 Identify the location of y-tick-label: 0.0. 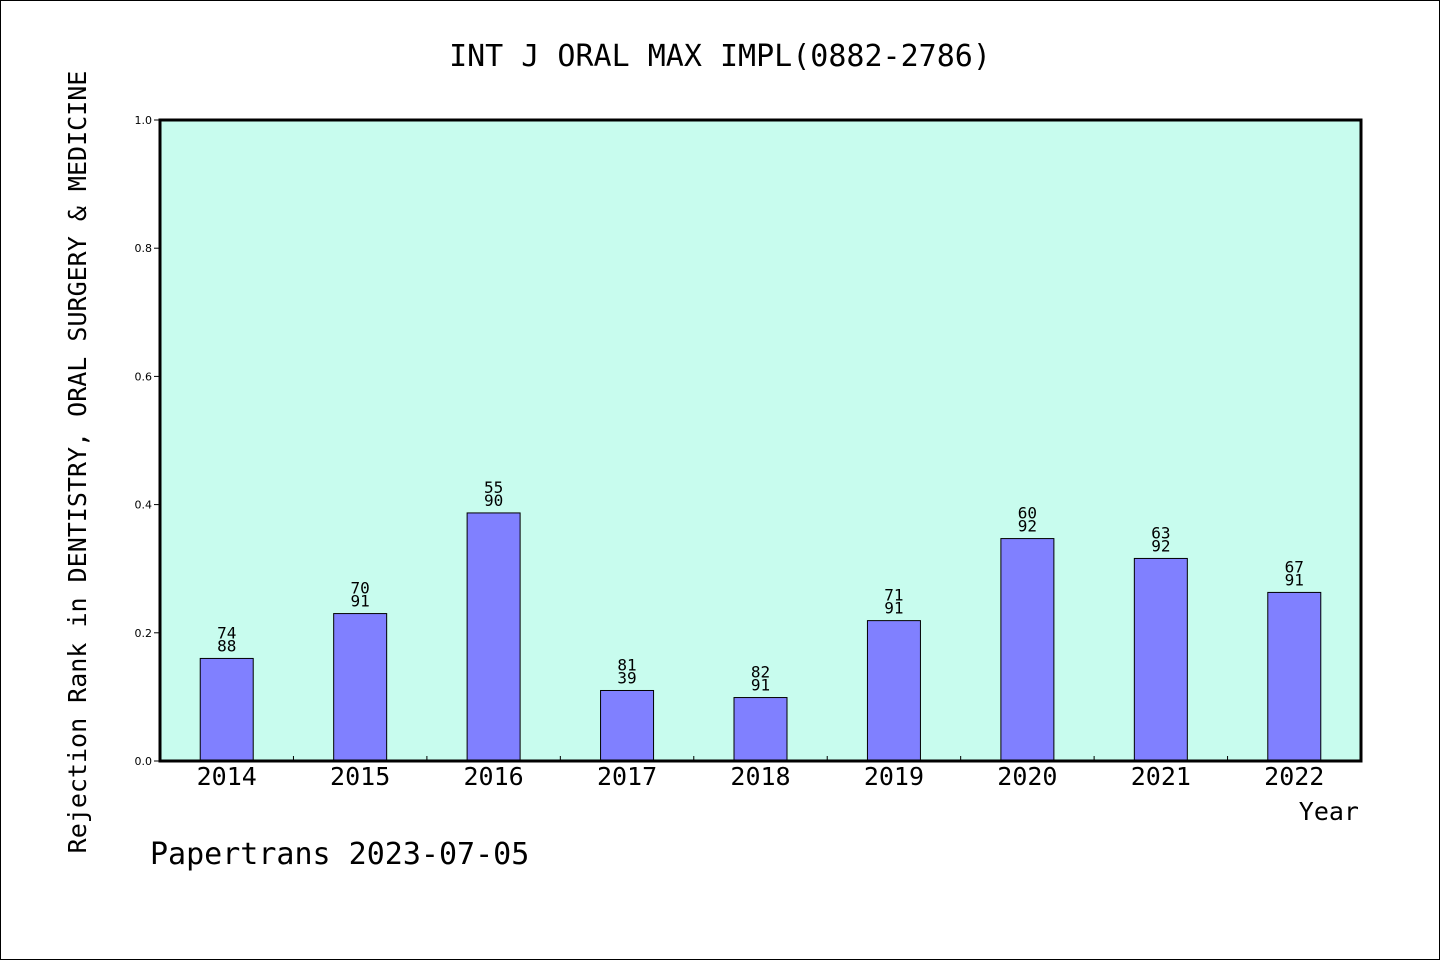
(144, 761).